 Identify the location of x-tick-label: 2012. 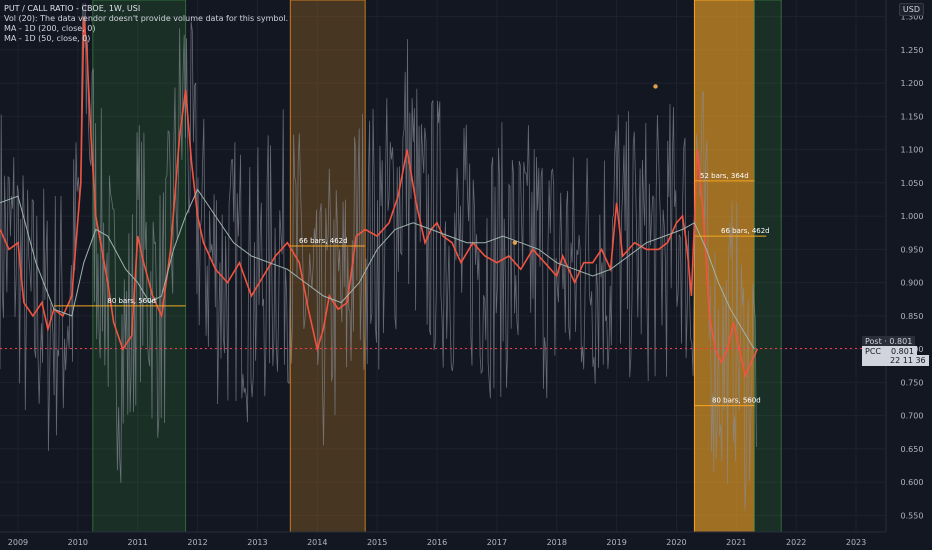
(197, 542).